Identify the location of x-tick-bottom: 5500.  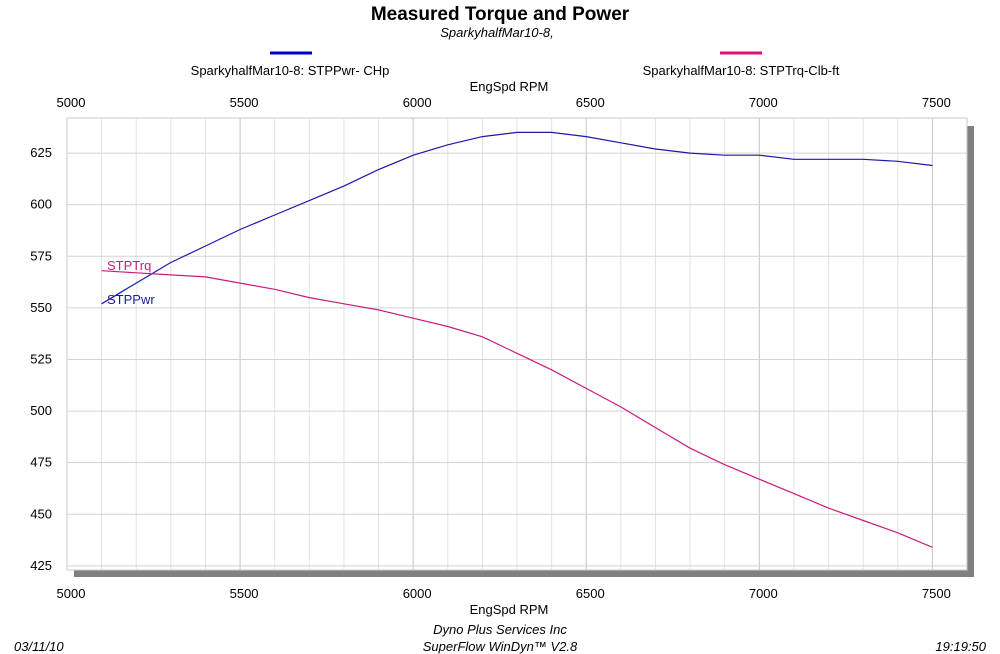
(244, 593).